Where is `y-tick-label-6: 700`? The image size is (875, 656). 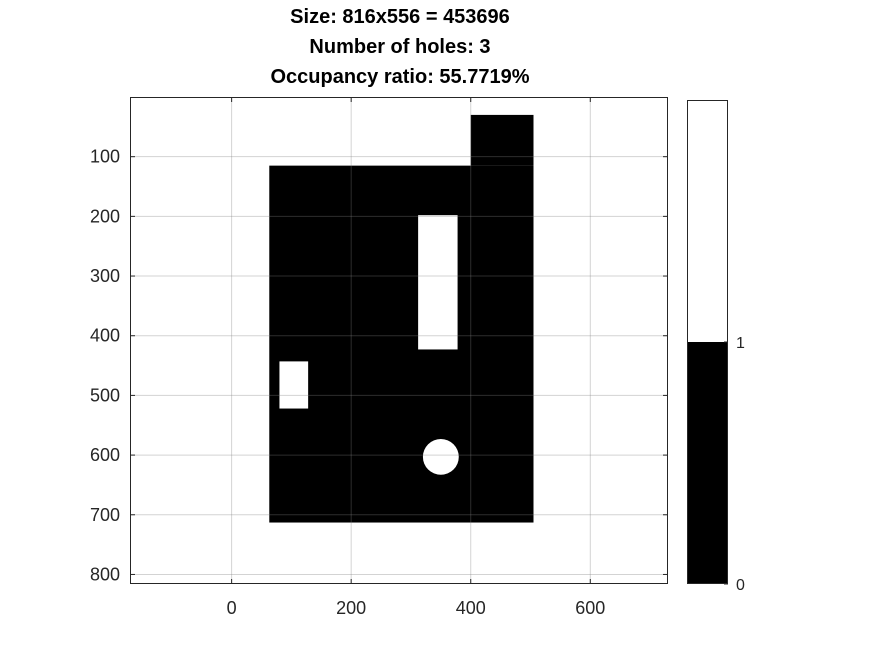 y-tick-label-6: 700 is located at coordinates (105, 515).